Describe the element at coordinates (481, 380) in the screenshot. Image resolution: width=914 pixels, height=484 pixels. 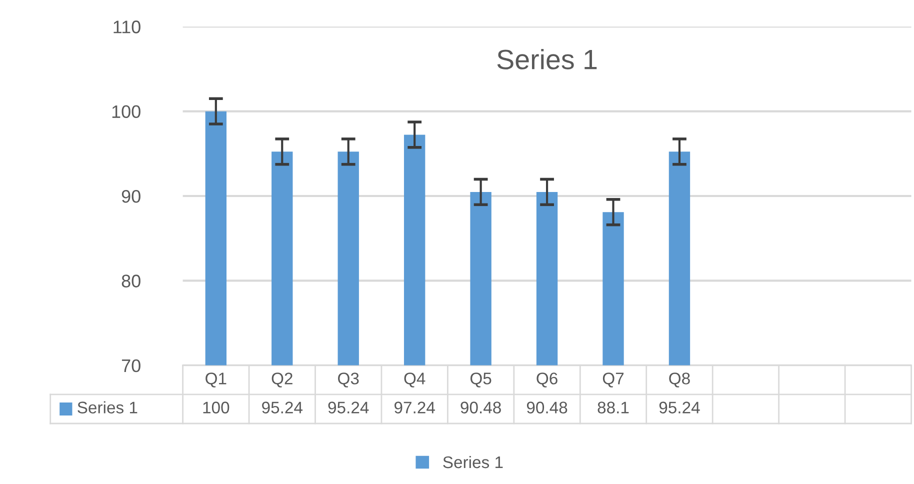
I see `x-tick-label: Q5` at that location.